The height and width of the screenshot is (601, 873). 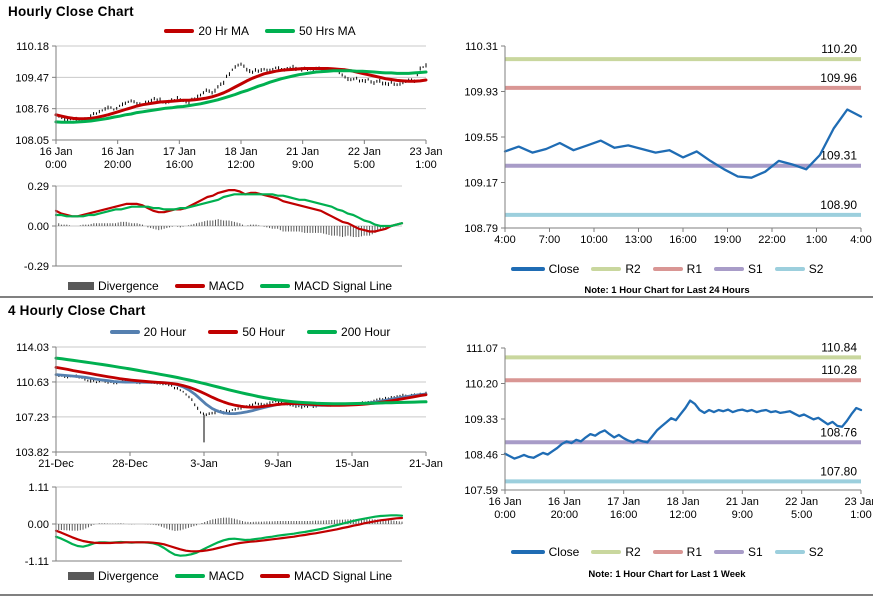 What do you see at coordinates (801, 502) in the screenshot?
I see `x-tick-label: 22 Jan` at bounding box center [801, 502].